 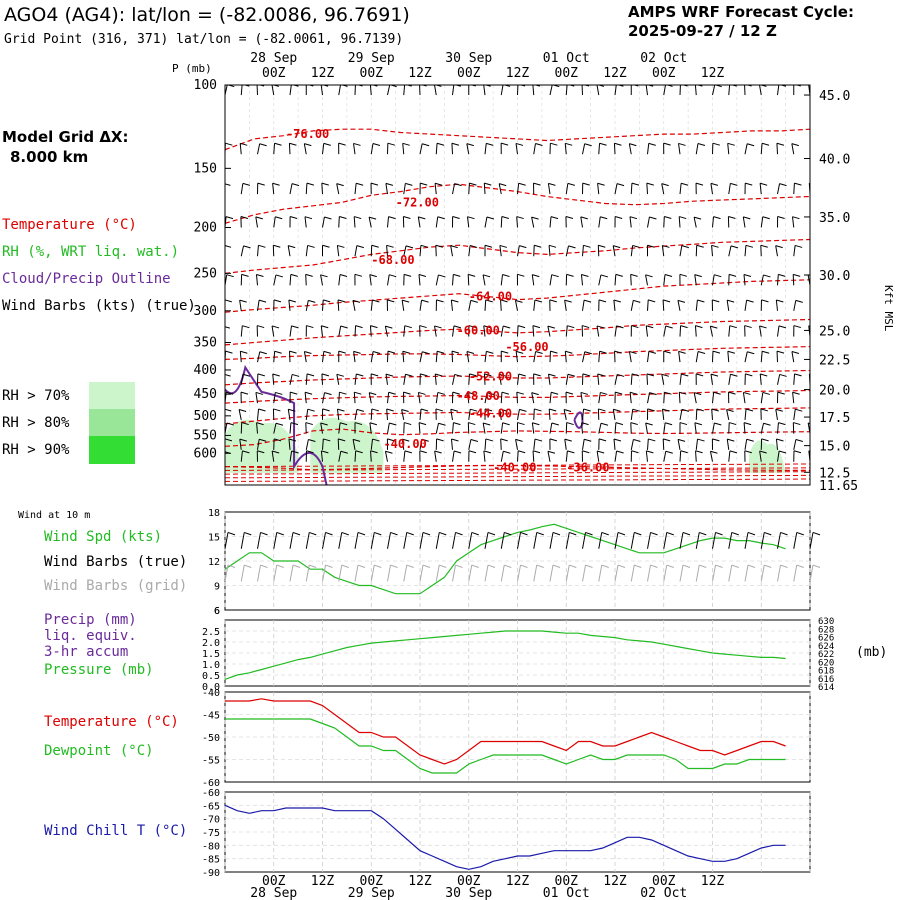 What do you see at coordinates (490, 413) in the screenshot?
I see `isotherm-label: -44.00` at bounding box center [490, 413].